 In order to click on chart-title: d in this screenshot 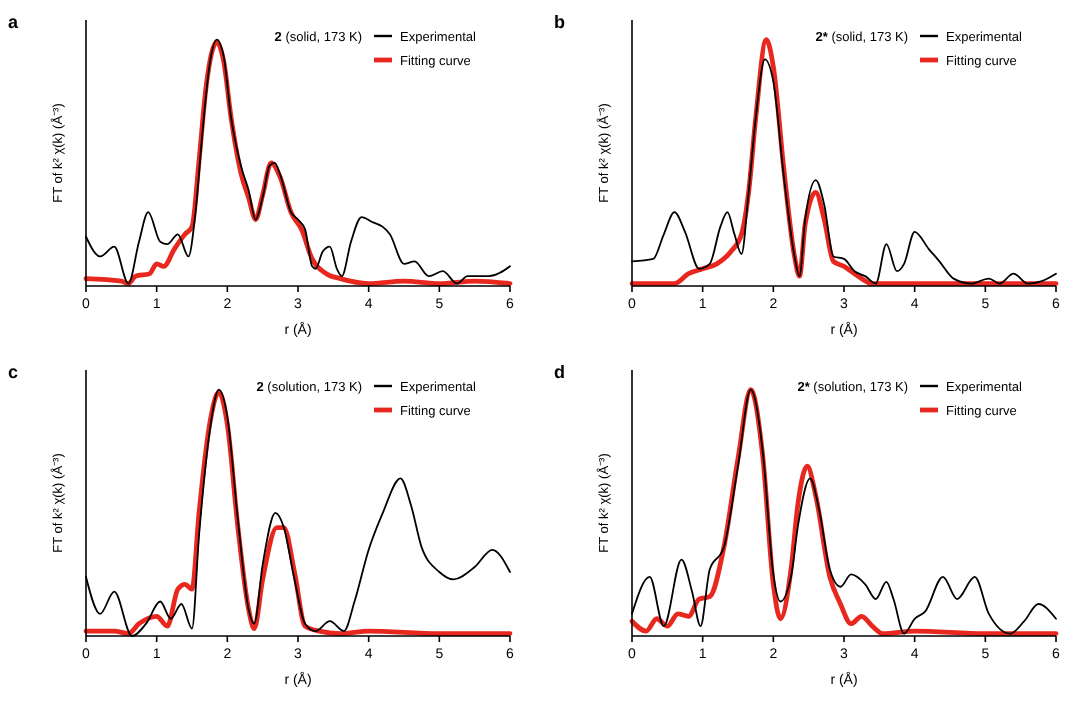, I will do `click(559, 372)`.